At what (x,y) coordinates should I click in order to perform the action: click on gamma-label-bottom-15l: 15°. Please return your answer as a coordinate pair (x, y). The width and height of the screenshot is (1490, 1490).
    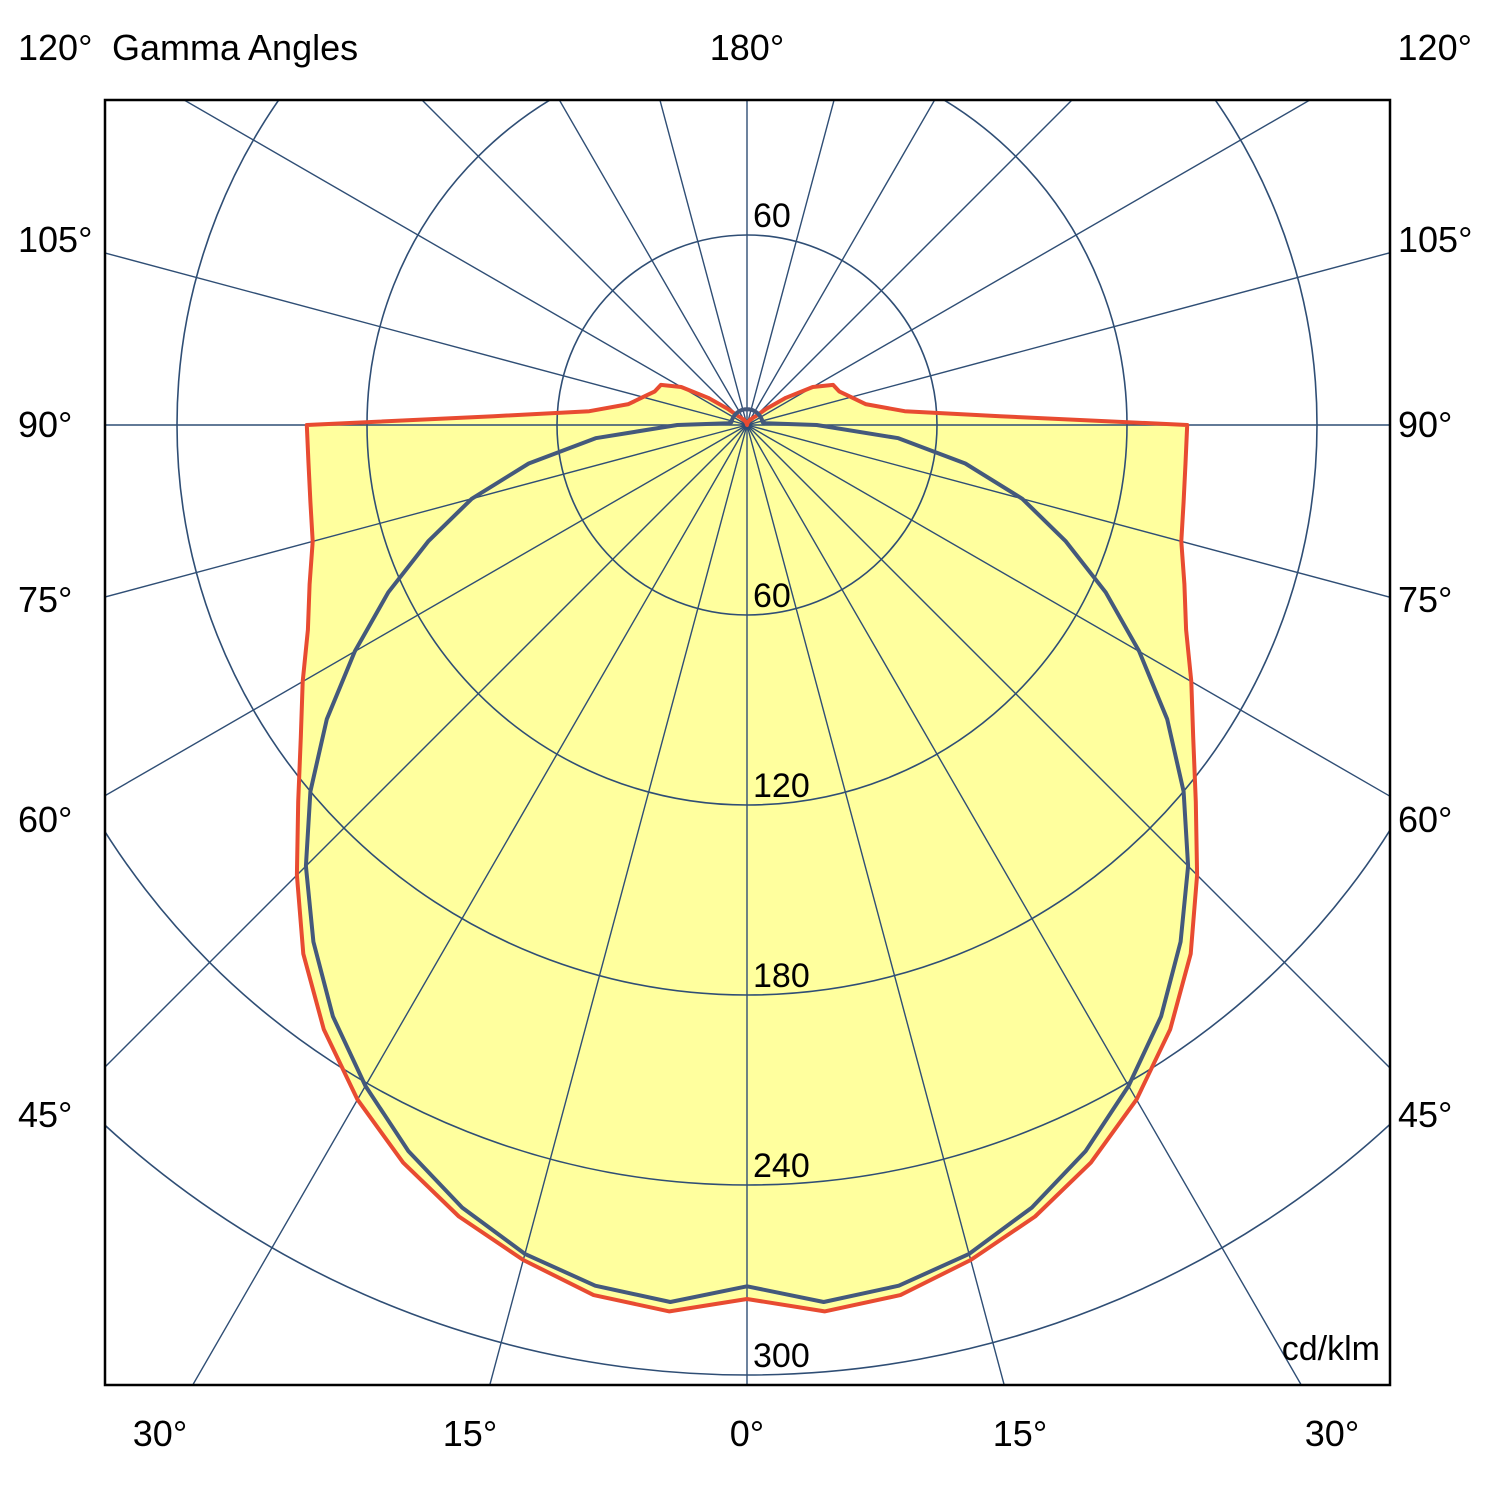
    Looking at the image, I should click on (470, 1433).